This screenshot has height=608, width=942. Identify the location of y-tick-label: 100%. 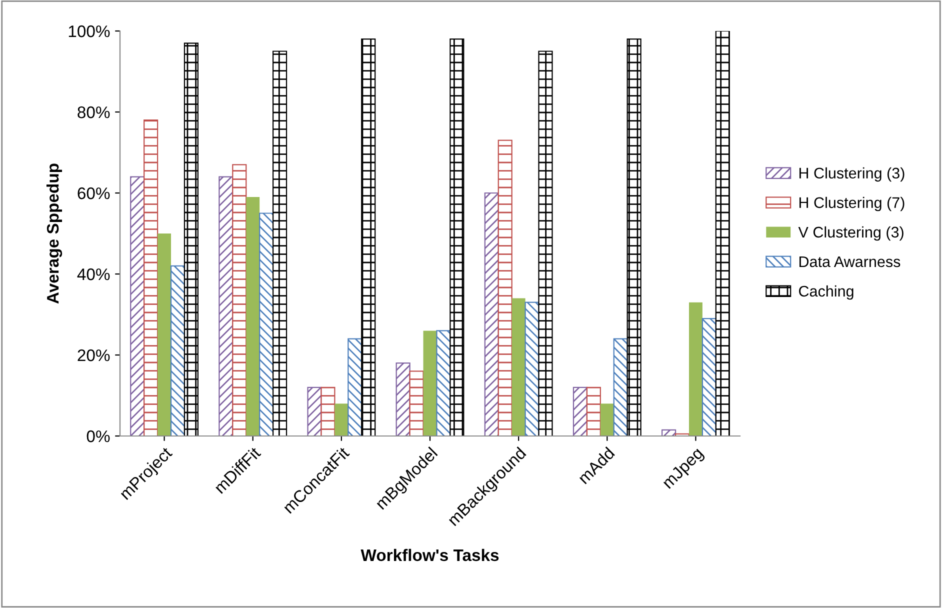
(89, 31).